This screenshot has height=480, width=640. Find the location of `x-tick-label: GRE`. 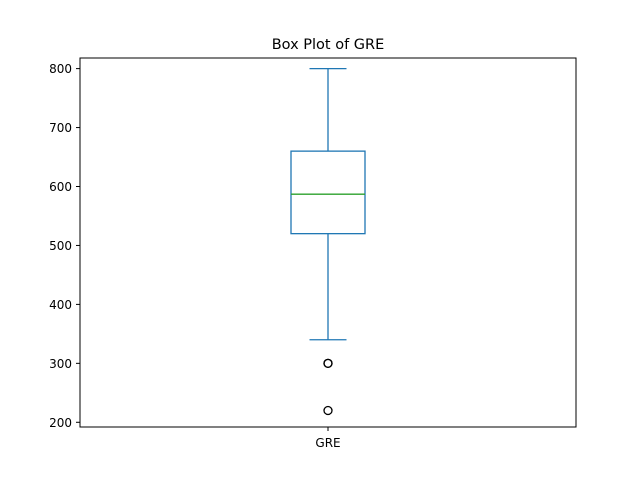

x-tick-label: GRE is located at coordinates (327, 443).